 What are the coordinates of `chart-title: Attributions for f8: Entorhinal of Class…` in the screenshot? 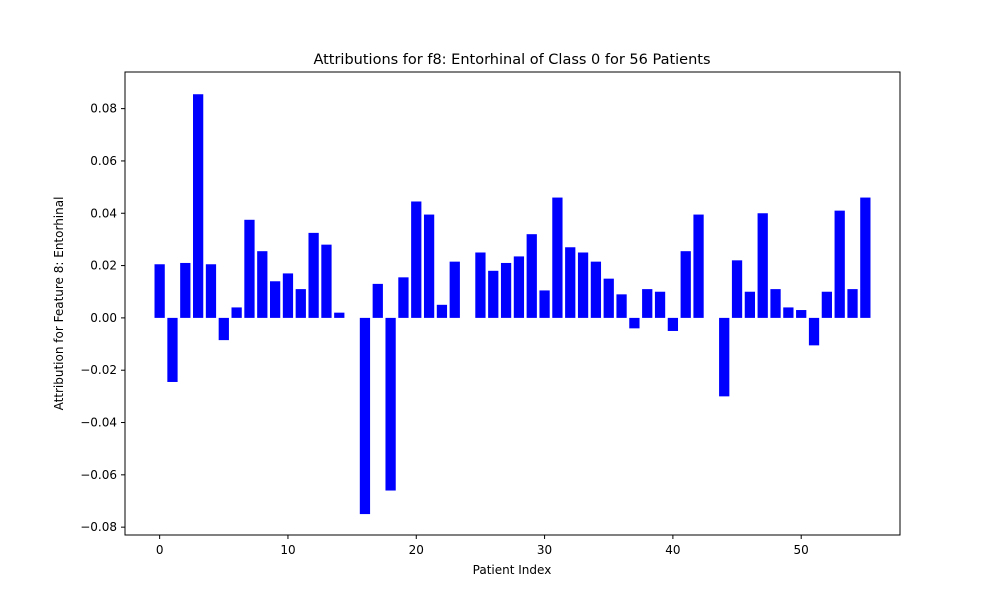 It's located at (511, 60).